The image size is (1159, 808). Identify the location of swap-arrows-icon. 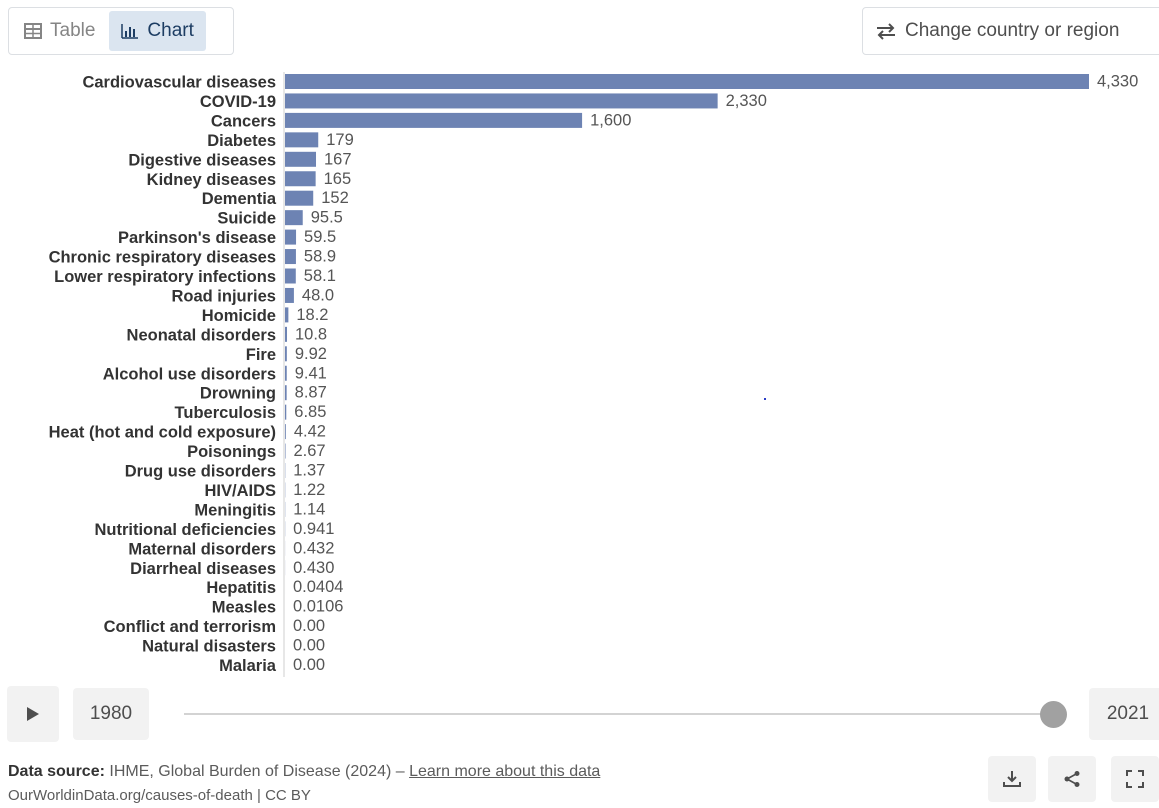
(886, 31).